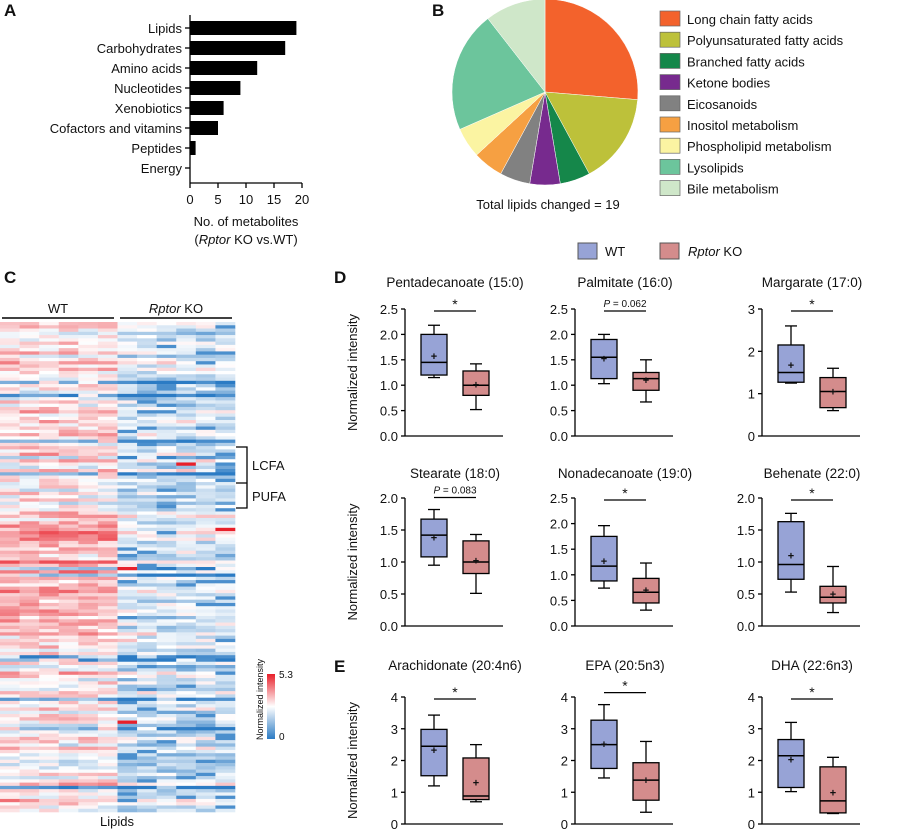 The image size is (900, 832). Describe the element at coordinates (624, 282) in the screenshot. I see `box-plot-title: Palmitate (16:0)` at that location.